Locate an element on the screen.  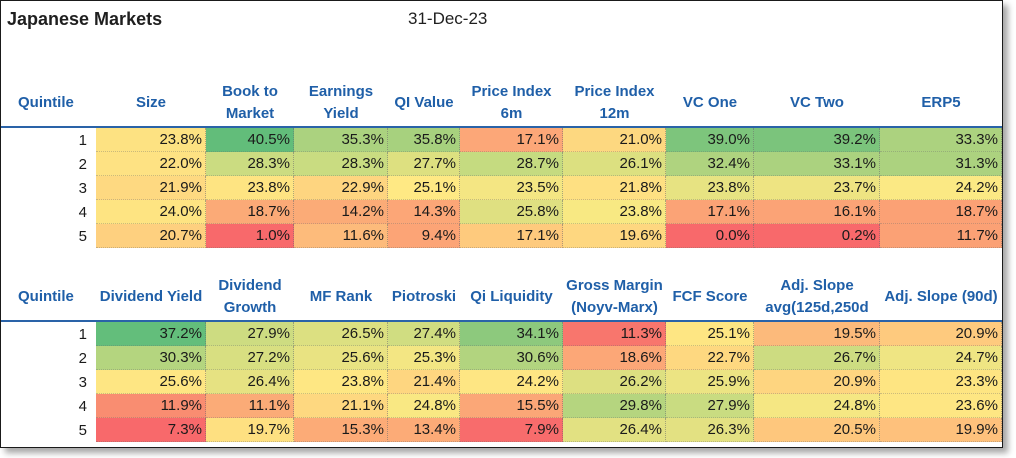
column-header: FCF Score is located at coordinates (710, 296).